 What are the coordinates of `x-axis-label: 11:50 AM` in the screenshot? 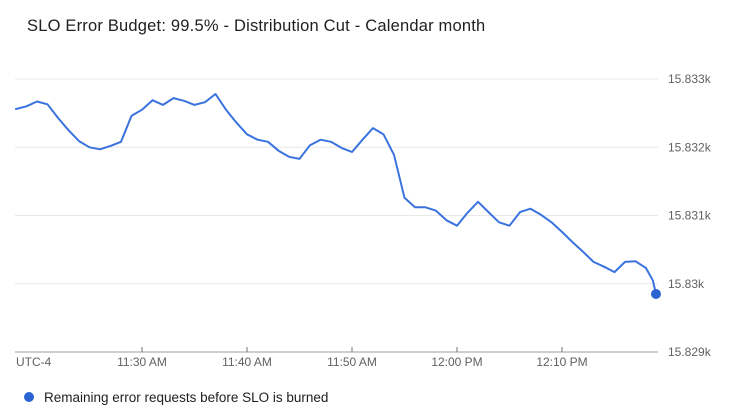 It's located at (352, 362).